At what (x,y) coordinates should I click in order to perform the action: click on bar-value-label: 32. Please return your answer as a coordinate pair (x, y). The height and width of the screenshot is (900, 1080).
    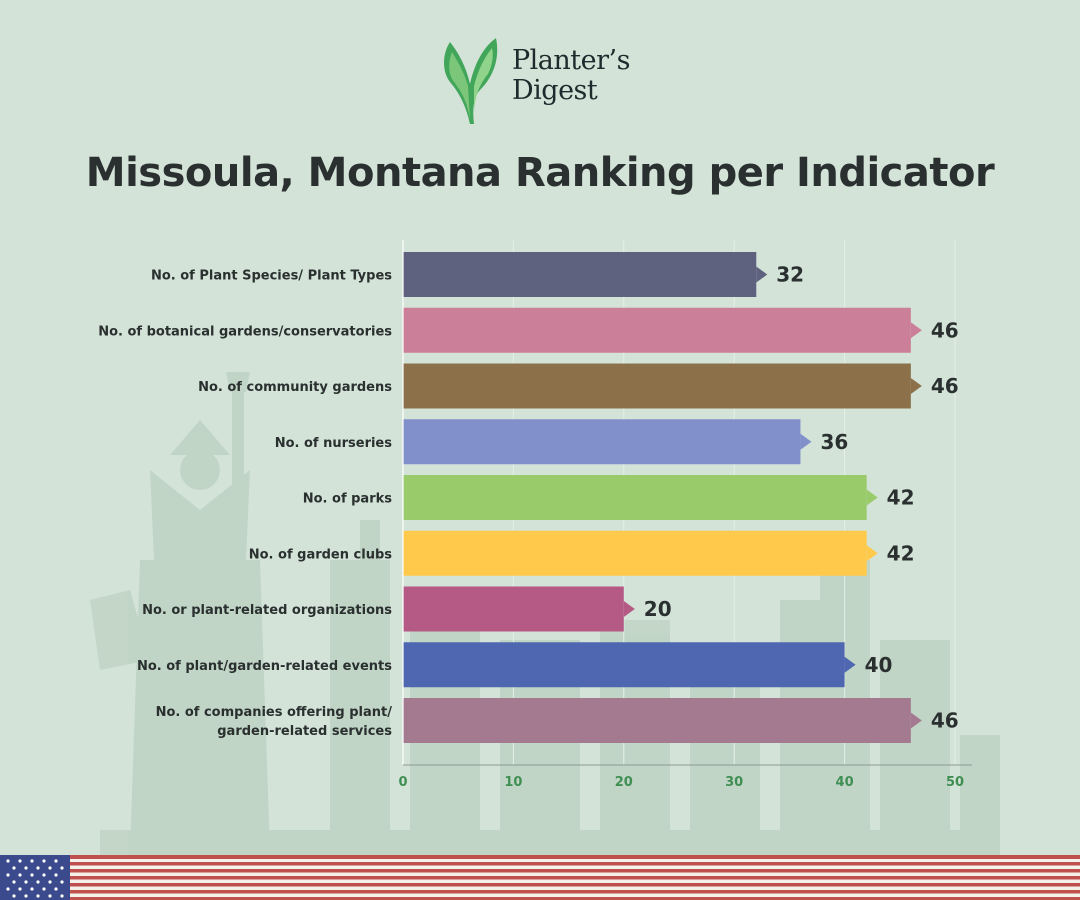
    Looking at the image, I should click on (790, 275).